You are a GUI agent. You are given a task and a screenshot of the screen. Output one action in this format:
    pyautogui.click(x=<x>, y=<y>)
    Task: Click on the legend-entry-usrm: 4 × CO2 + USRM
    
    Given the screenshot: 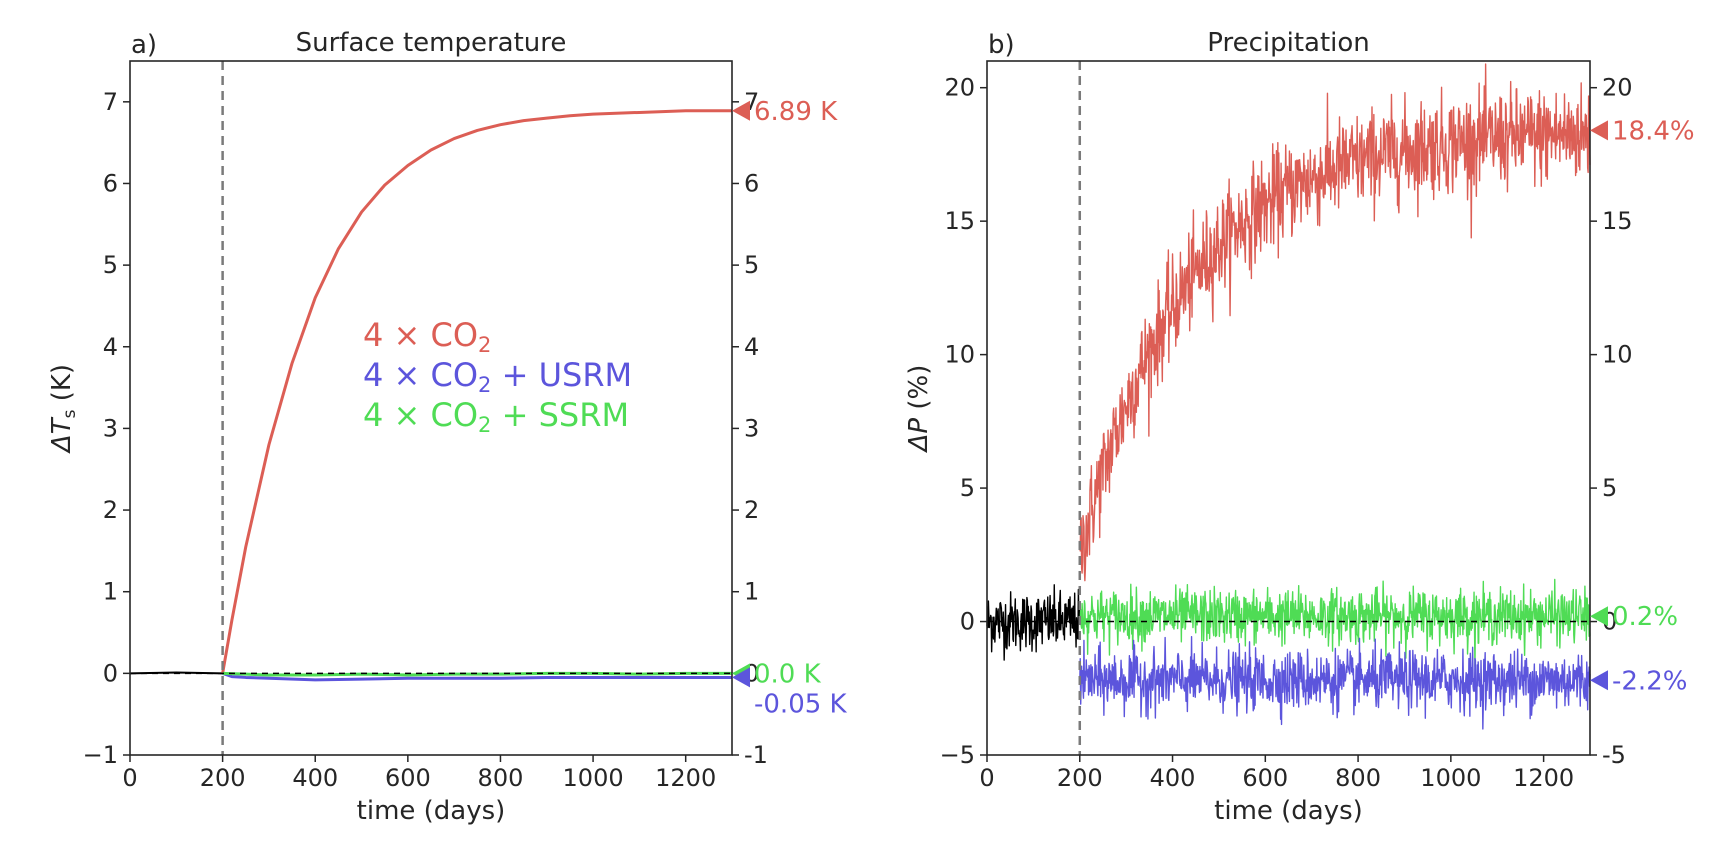 What is the action you would take?
    pyautogui.click(x=497, y=376)
    